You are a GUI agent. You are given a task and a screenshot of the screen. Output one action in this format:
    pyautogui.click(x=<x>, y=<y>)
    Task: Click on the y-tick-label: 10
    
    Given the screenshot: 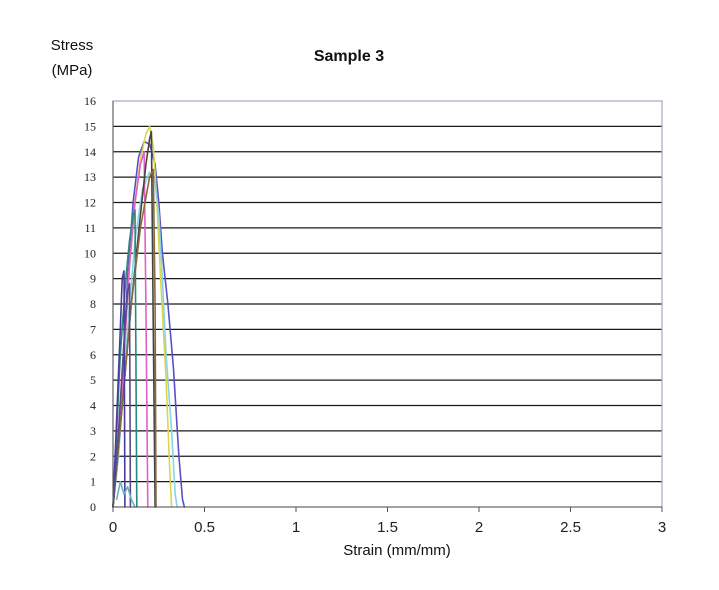 What is the action you would take?
    pyautogui.click(x=90, y=253)
    